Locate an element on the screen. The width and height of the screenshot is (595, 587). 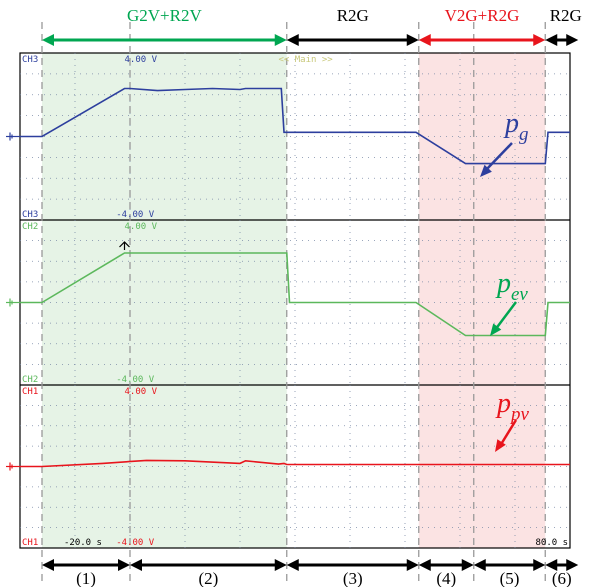
channel-name-top: CH2 is located at coordinates (30, 227).